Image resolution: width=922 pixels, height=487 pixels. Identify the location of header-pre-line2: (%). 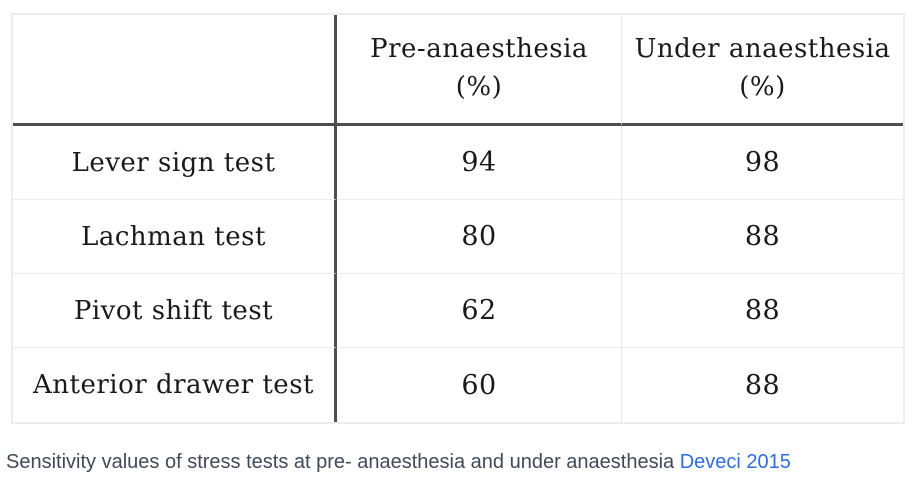
(479, 87).